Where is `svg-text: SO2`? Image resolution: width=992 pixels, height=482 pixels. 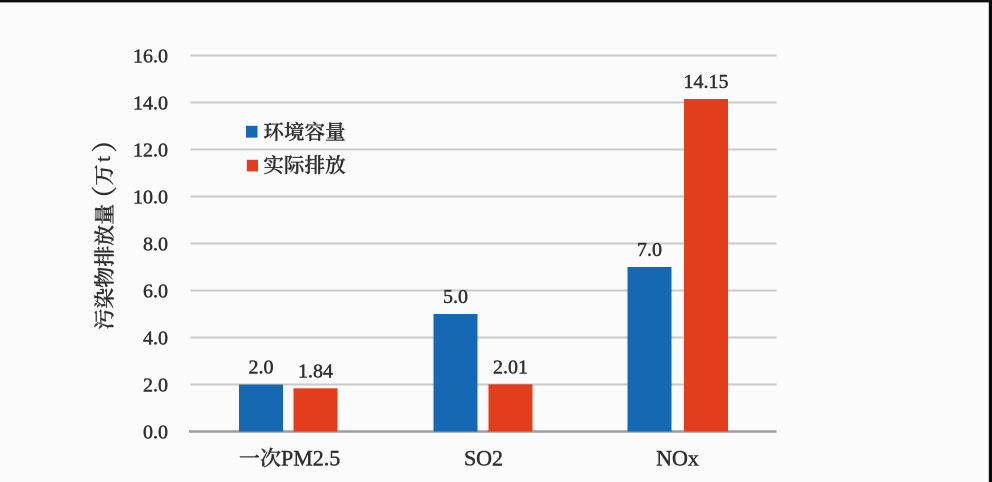 svg-text: SO2 is located at coordinates (483, 458).